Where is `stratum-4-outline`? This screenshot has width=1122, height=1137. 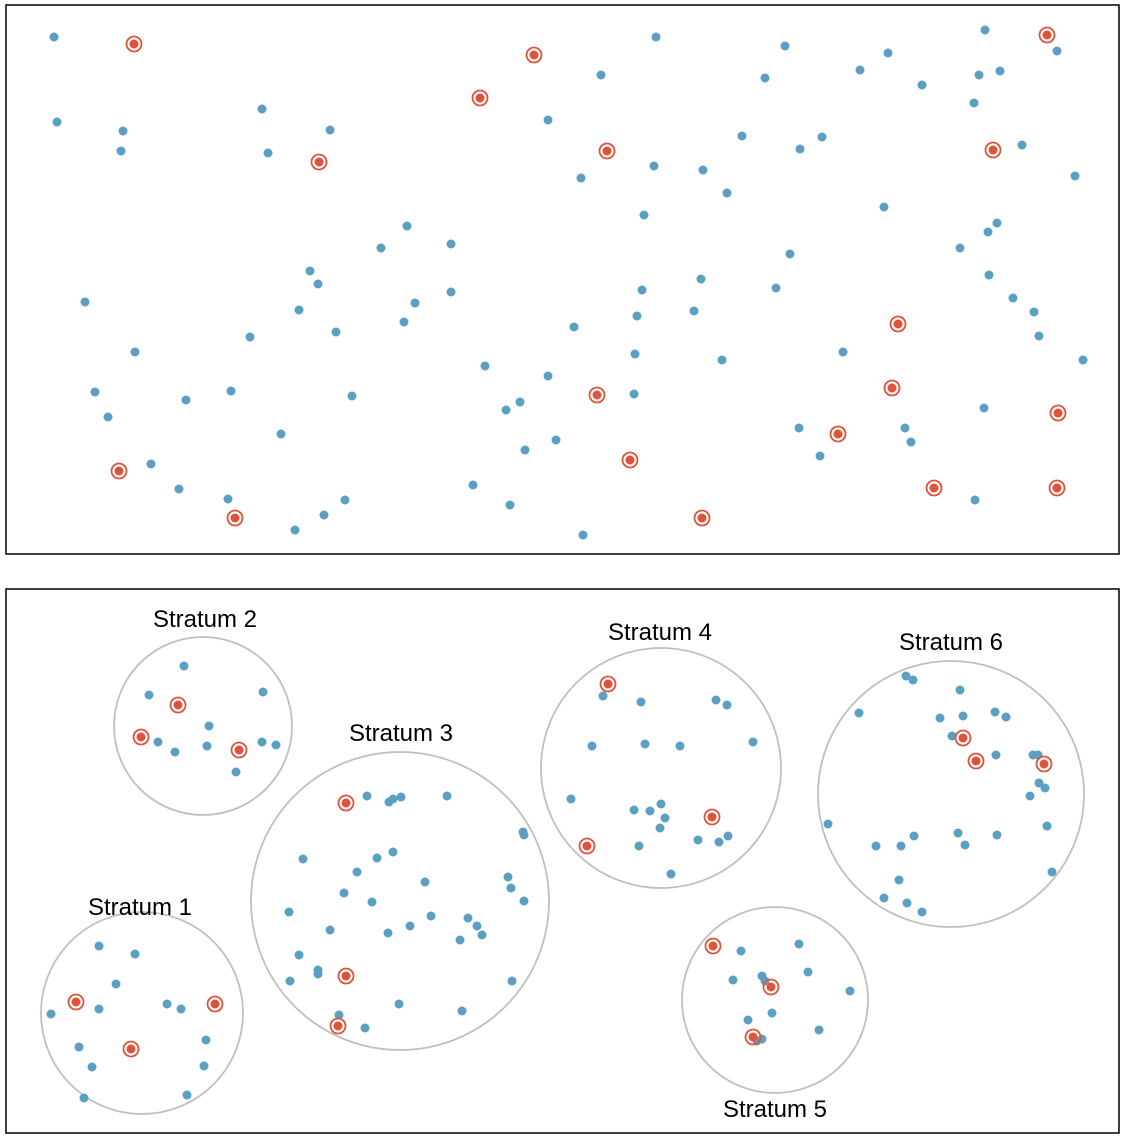 stratum-4-outline is located at coordinates (661, 768).